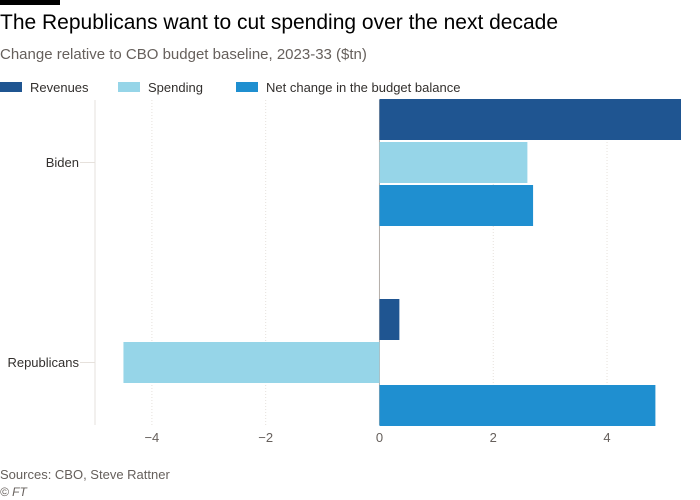 This screenshot has width=700, height=500. Describe the element at coordinates (389, 319) in the screenshot. I see `bar-republicans-revenues` at that location.